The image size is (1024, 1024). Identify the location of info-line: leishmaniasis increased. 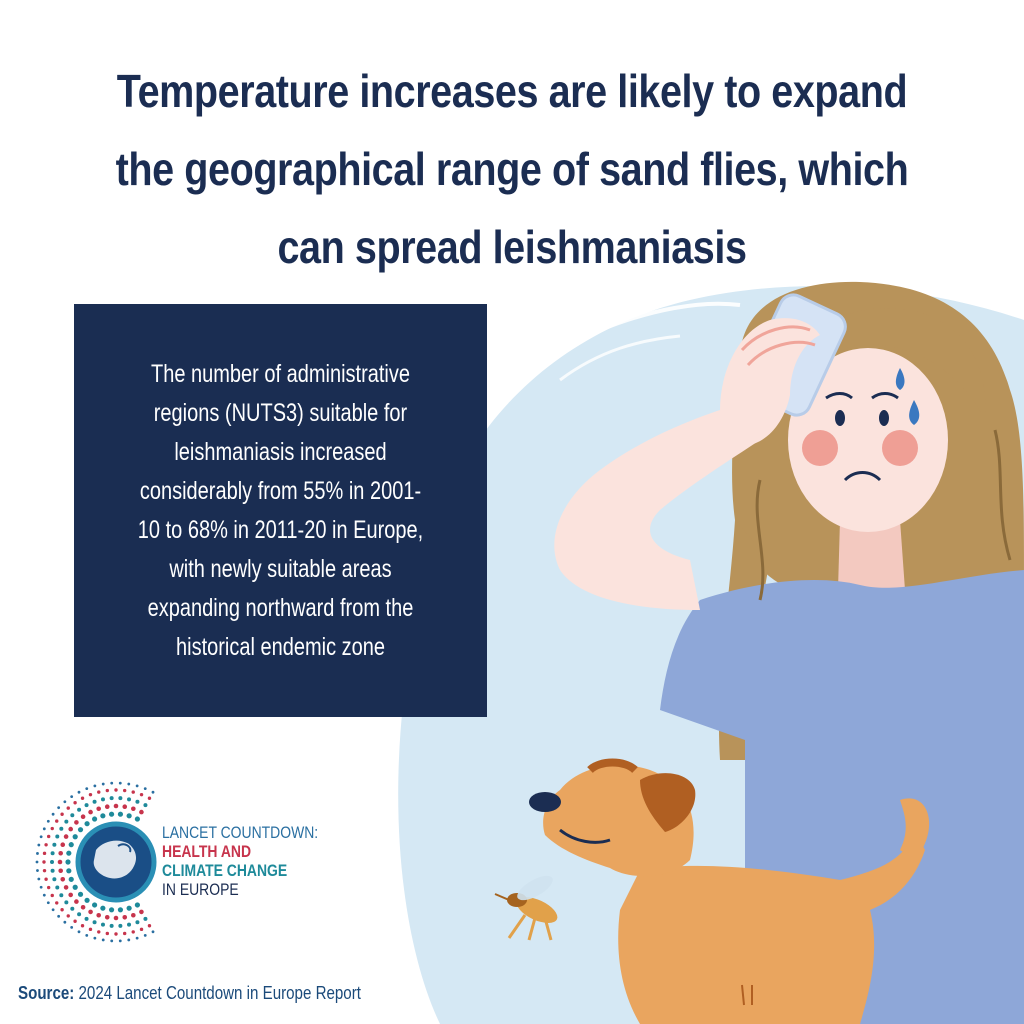
(280, 451).